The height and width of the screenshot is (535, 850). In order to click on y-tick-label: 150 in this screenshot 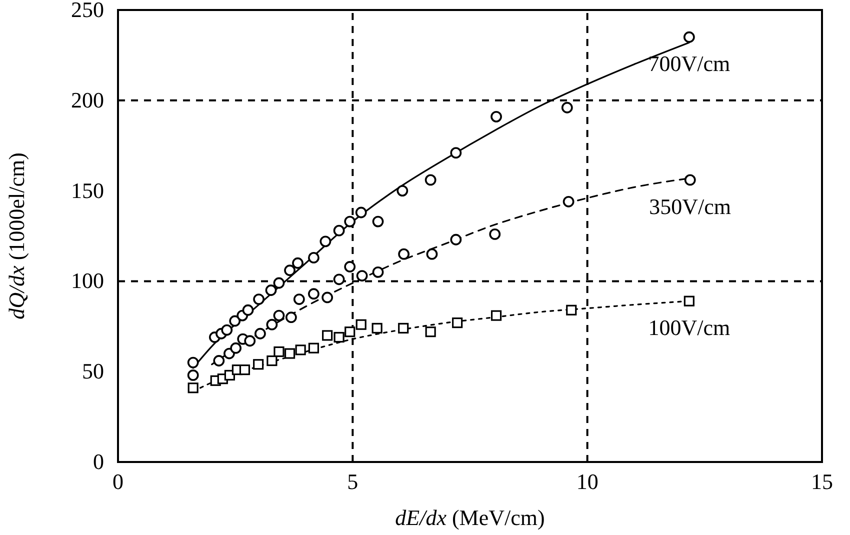, I will do `click(87, 190)`.